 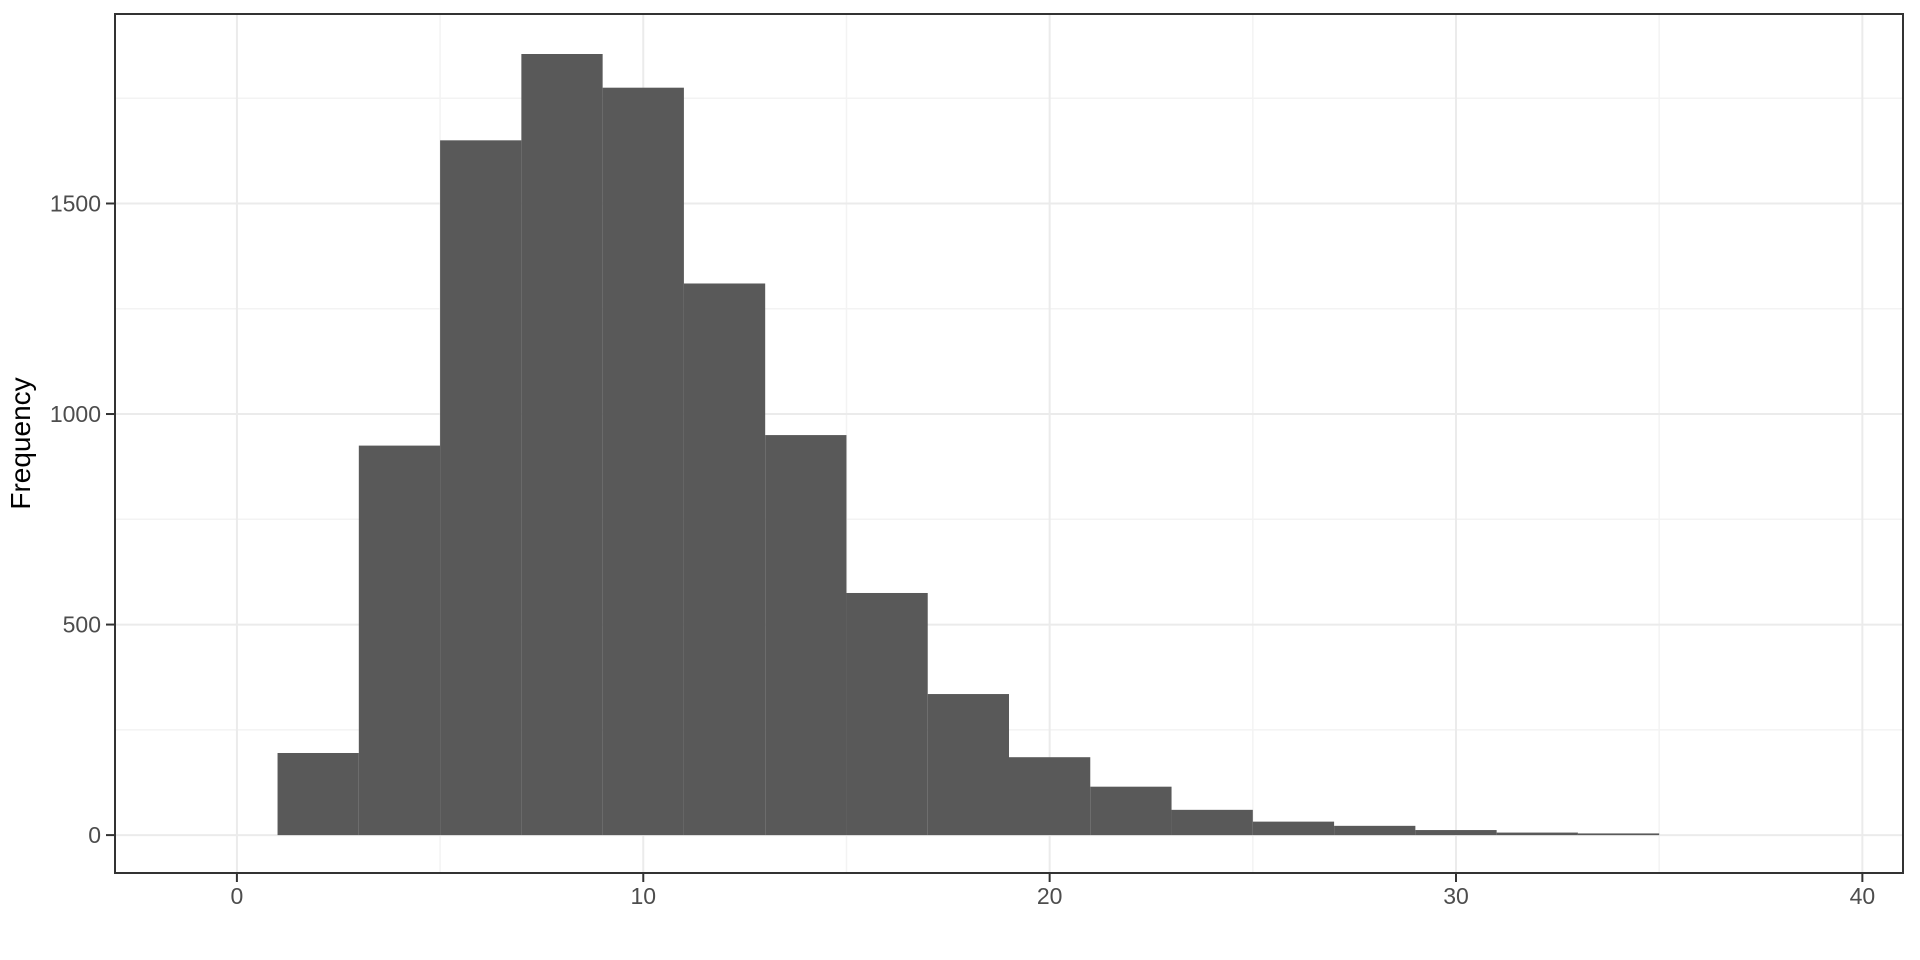 What do you see at coordinates (1456, 896) in the screenshot?
I see `x-tick-label: 30` at bounding box center [1456, 896].